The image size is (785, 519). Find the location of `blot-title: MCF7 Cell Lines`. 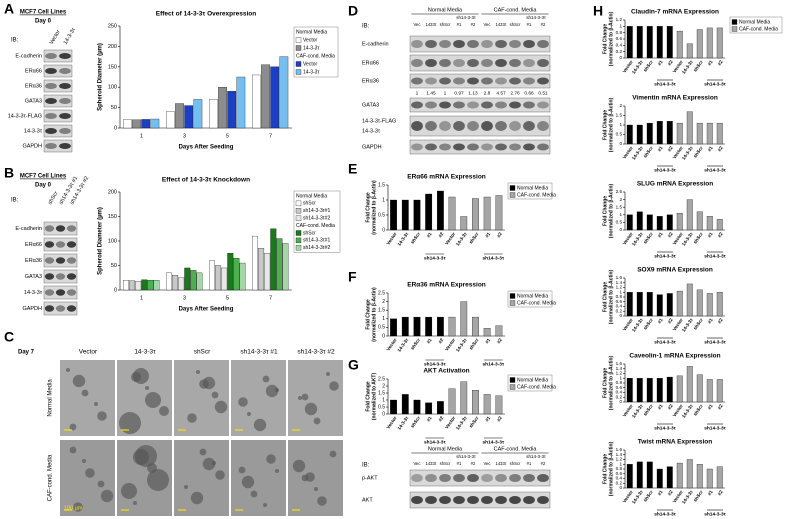

blot-title: MCF7 Cell Lines is located at coordinates (43, 13).